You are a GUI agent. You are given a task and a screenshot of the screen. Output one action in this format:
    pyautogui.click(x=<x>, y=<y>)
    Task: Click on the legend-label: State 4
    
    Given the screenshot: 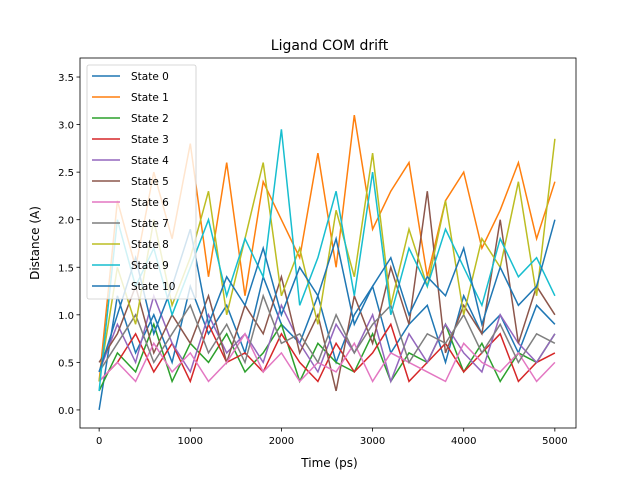 What is the action you would take?
    pyautogui.click(x=150, y=161)
    